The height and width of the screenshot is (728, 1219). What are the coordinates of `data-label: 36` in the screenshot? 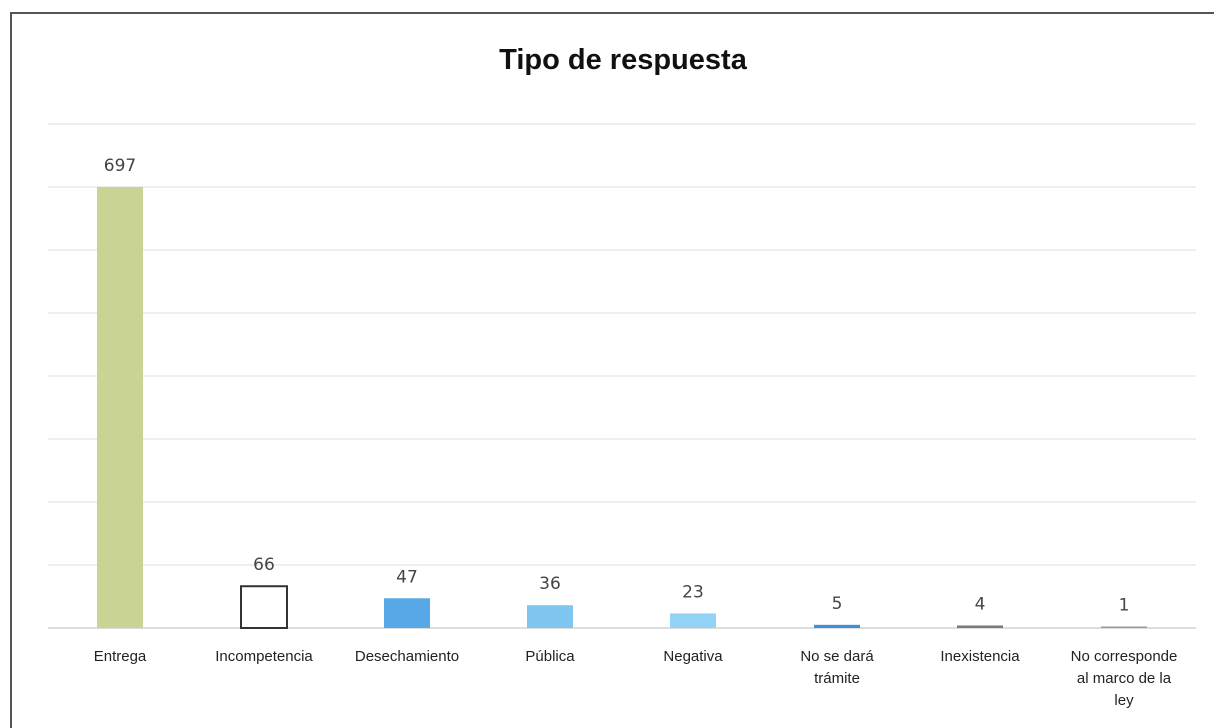 It's located at (550, 584).